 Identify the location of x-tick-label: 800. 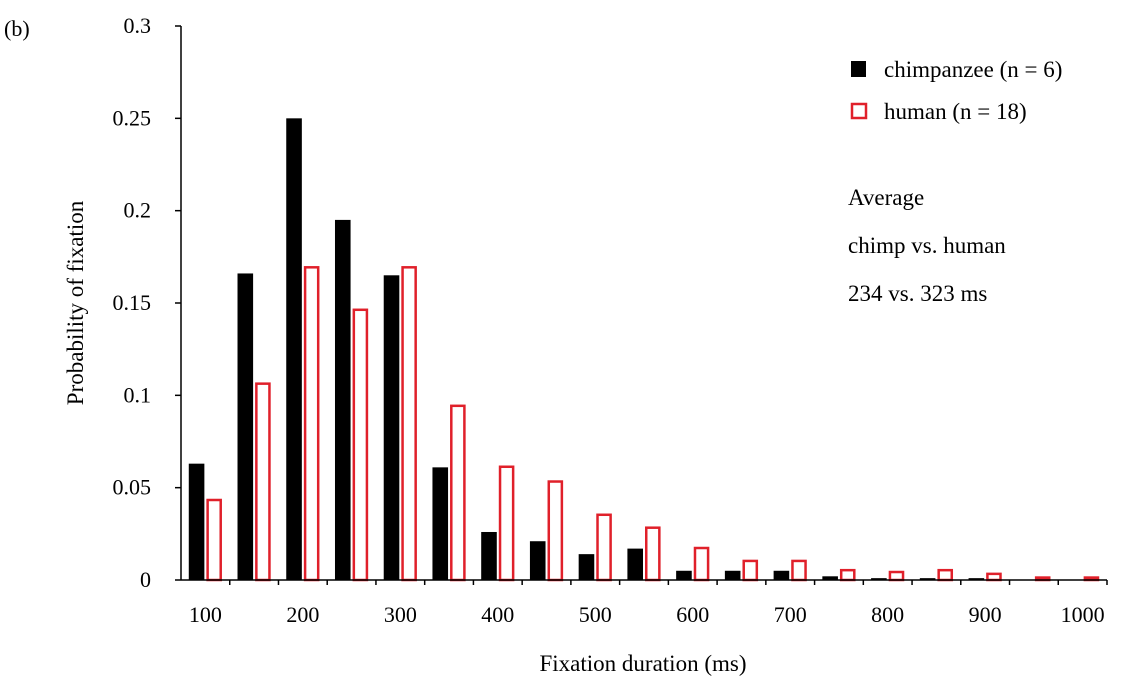
(887, 614).